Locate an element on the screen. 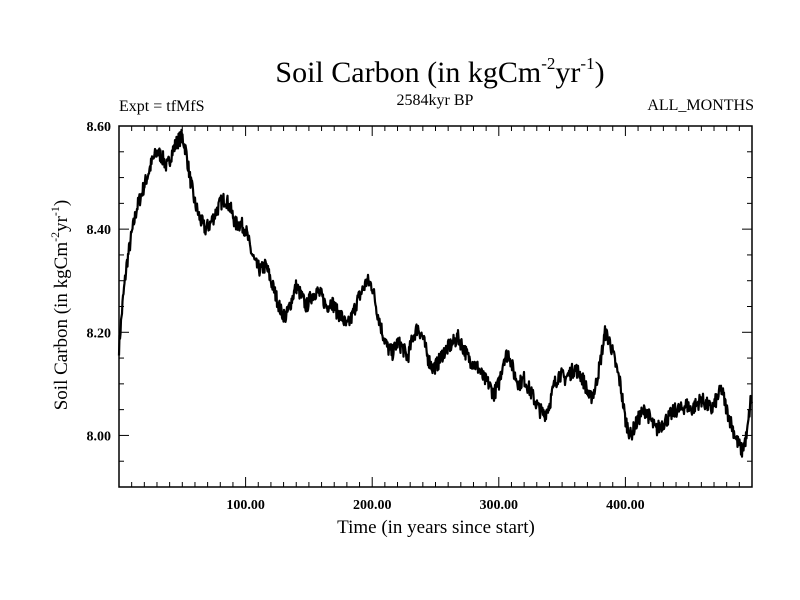 The height and width of the screenshot is (600, 800). chart-title: Soil Carbon (in kgCm-2yr-1) is located at coordinates (440, 71).